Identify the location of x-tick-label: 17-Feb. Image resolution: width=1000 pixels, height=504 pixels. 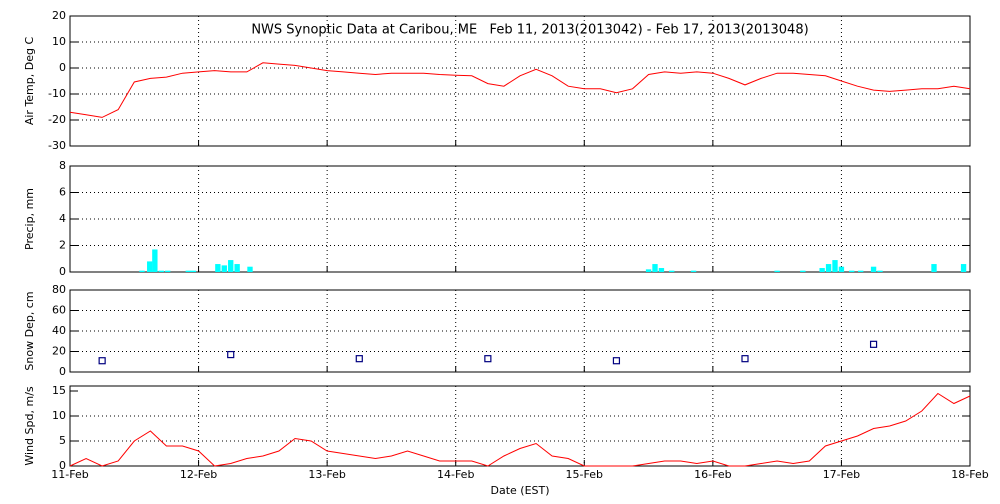
(841, 474).